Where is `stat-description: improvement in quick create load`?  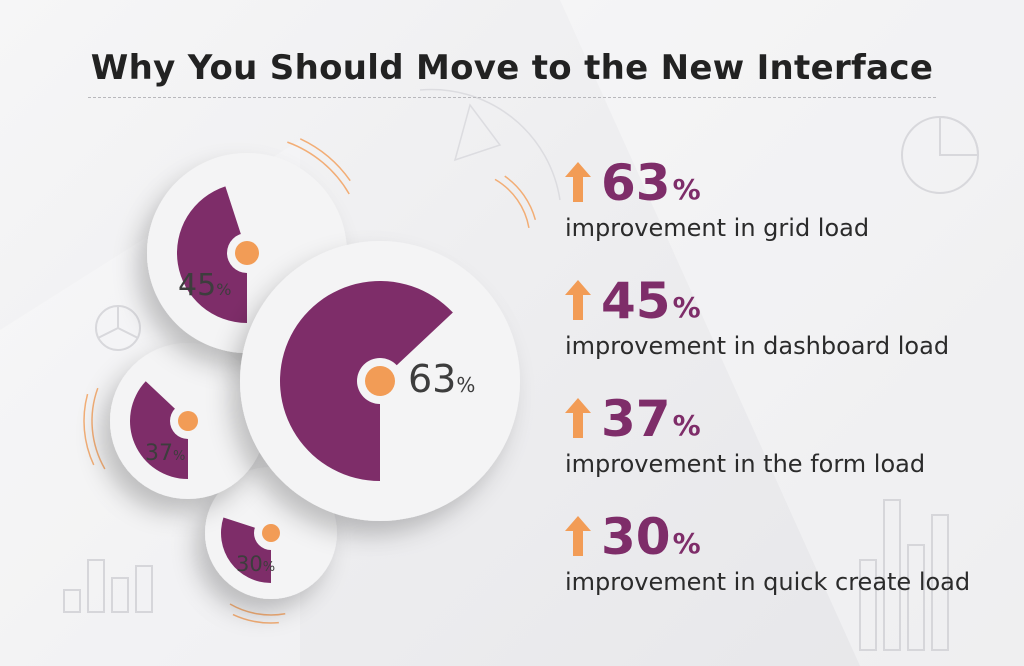 stat-description: improvement in quick create load is located at coordinates (768, 582).